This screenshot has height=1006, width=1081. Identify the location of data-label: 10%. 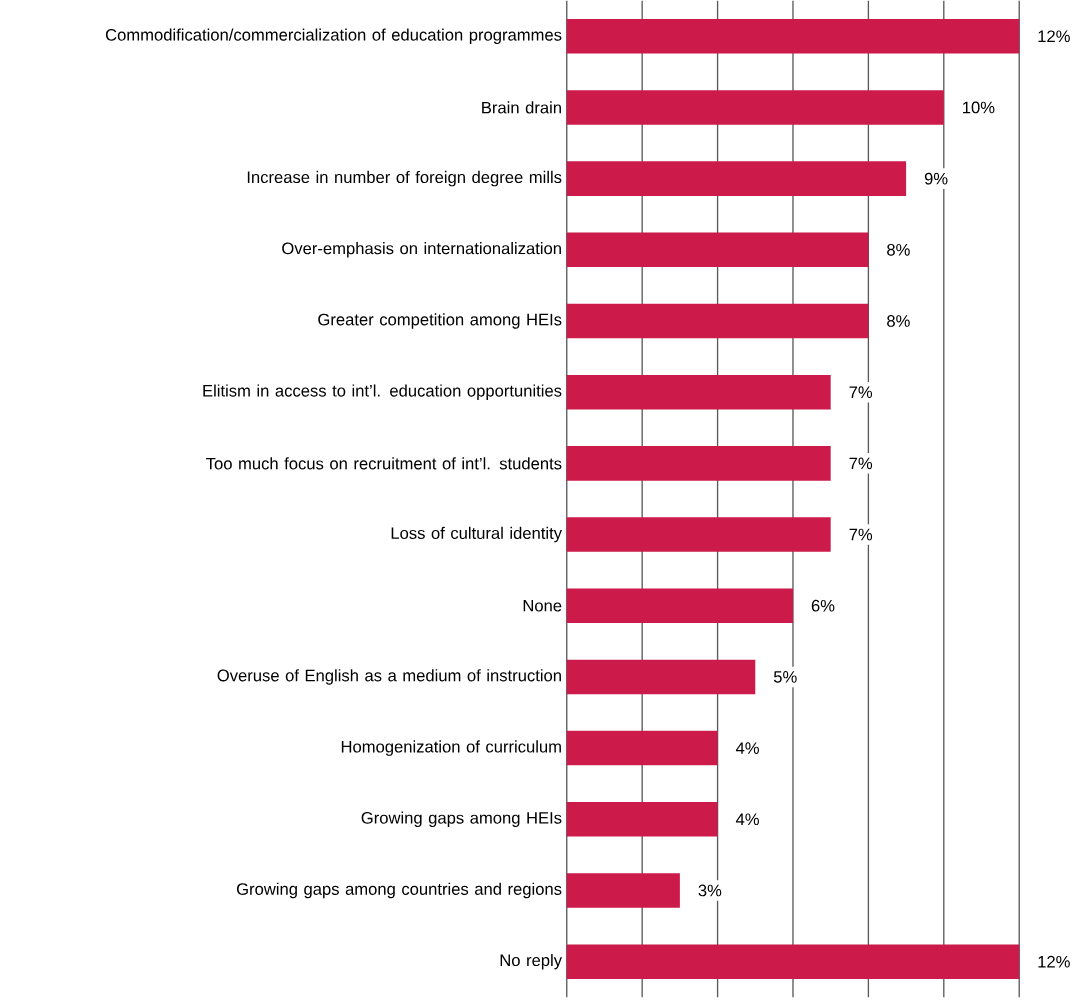
(979, 107).